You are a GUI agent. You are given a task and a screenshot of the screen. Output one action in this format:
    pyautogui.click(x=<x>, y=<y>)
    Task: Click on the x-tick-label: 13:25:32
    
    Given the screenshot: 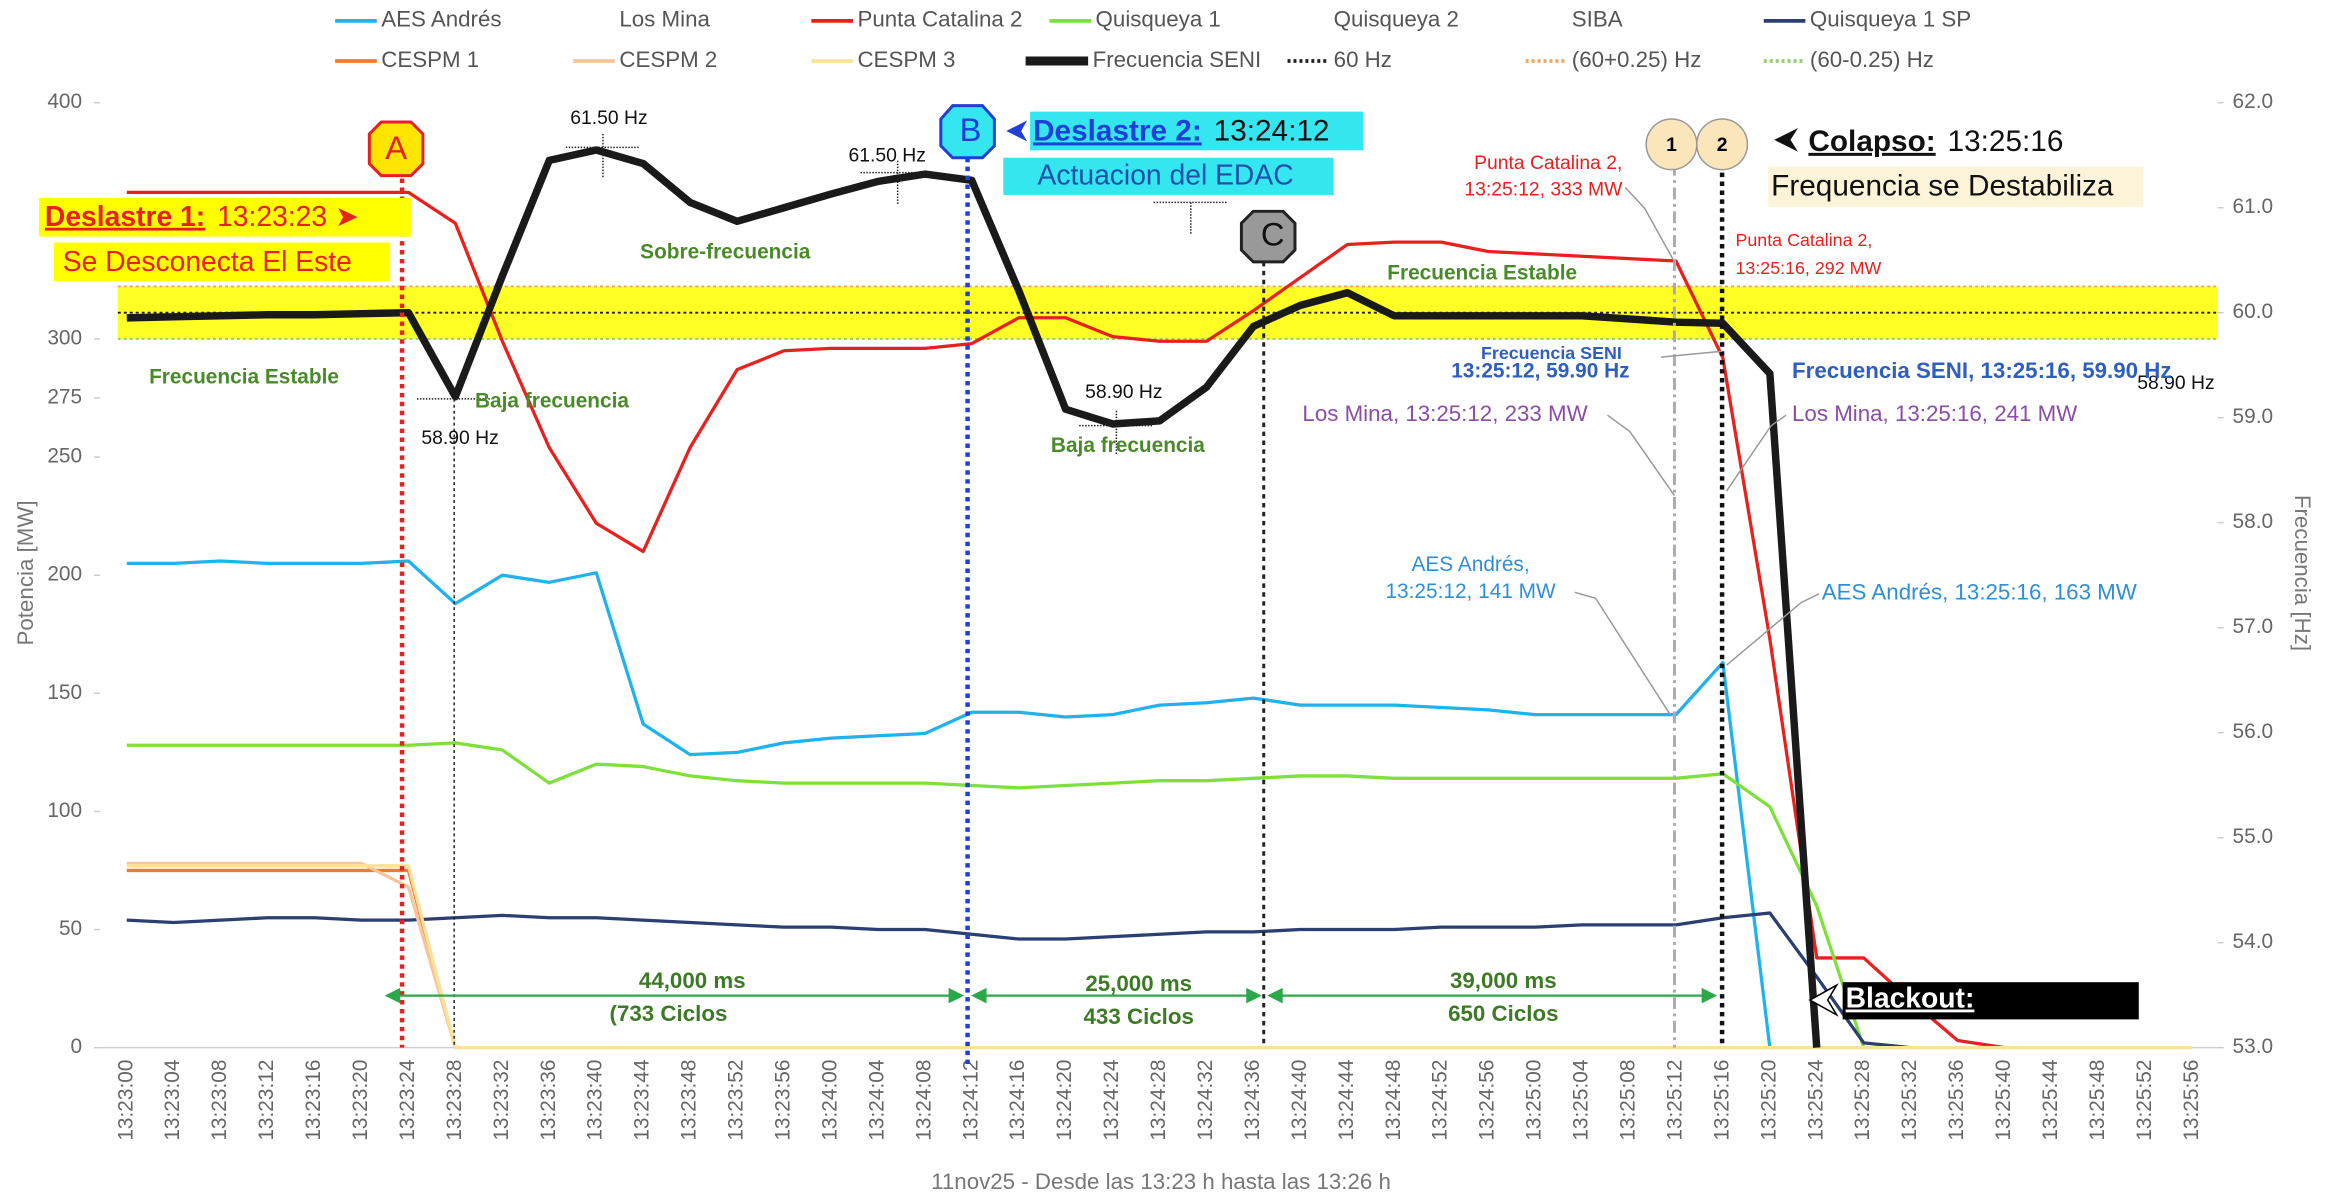 What is the action you would take?
    pyautogui.click(x=1909, y=1100)
    